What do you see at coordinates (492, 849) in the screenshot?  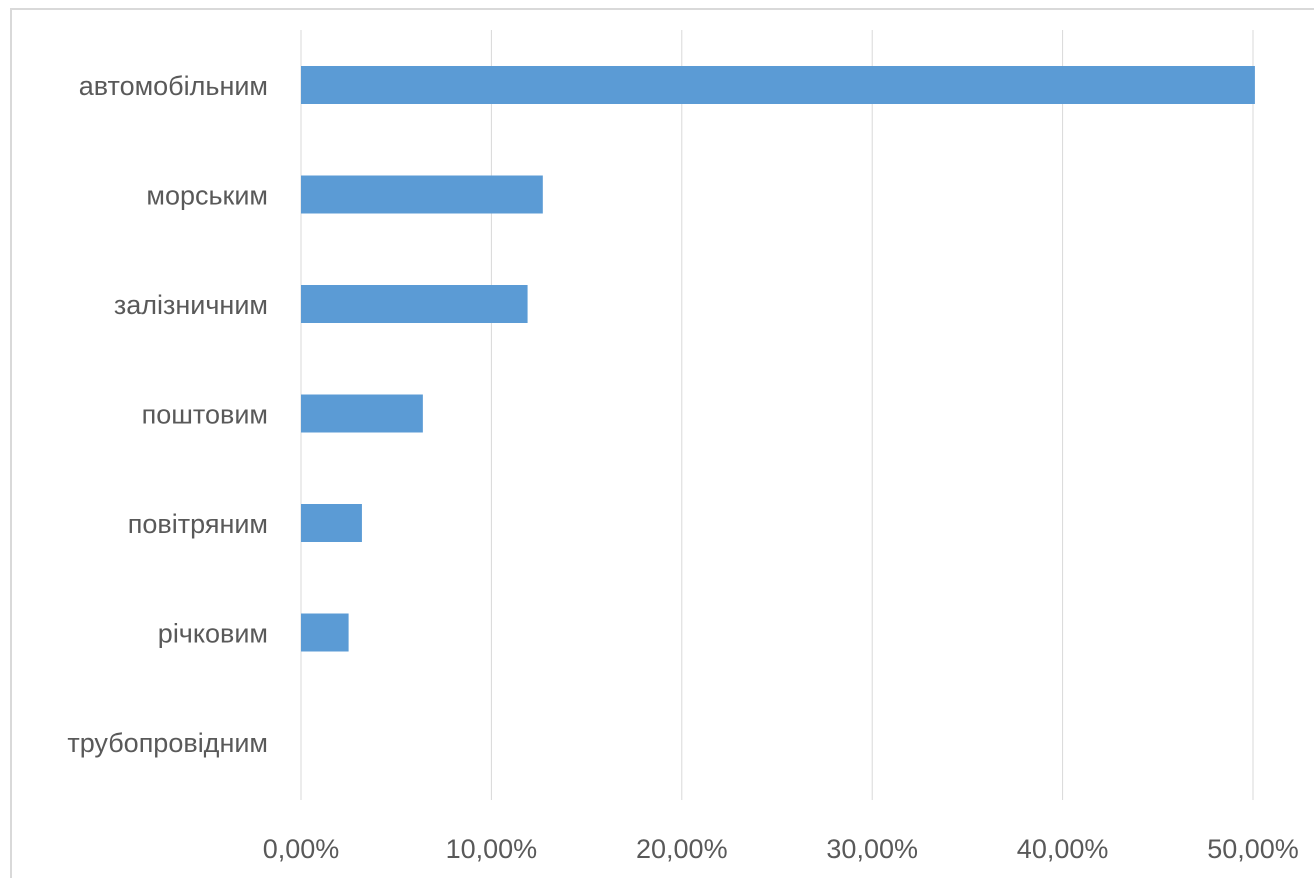 I see `x-tick-label: 10,00%` at bounding box center [492, 849].